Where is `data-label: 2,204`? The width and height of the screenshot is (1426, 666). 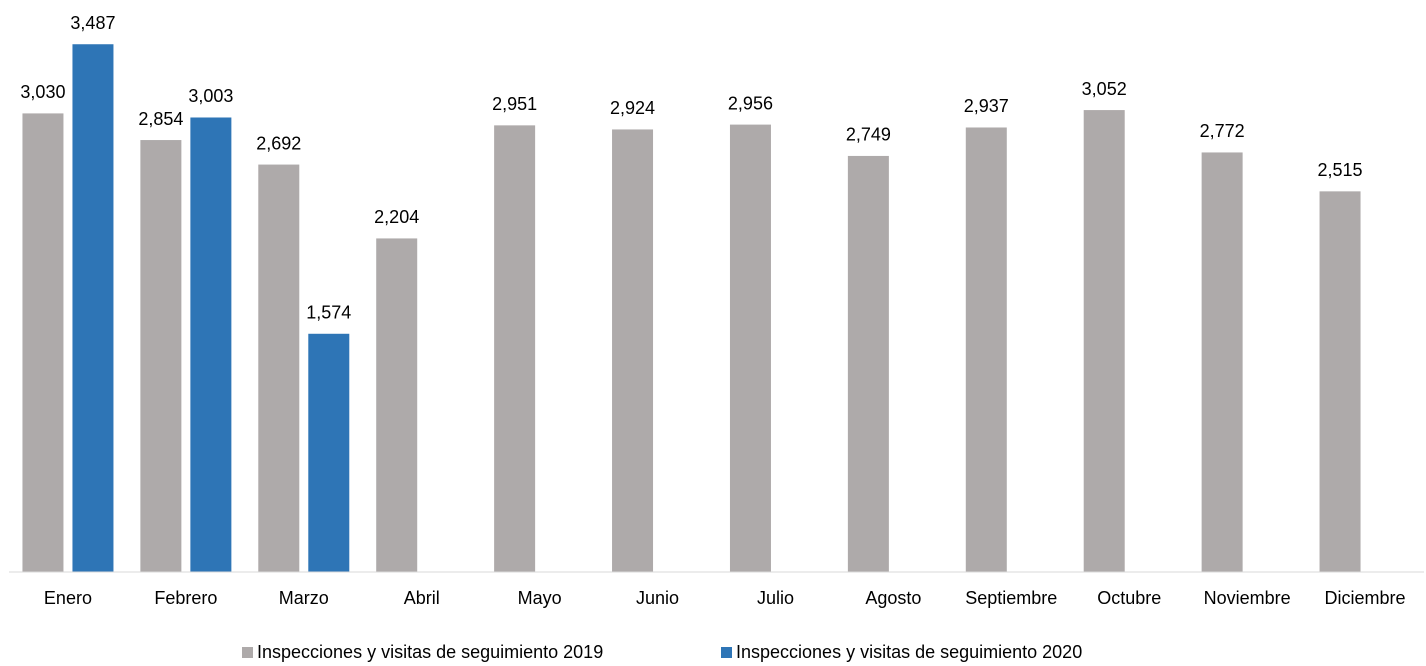
data-label: 2,204 is located at coordinates (396, 217).